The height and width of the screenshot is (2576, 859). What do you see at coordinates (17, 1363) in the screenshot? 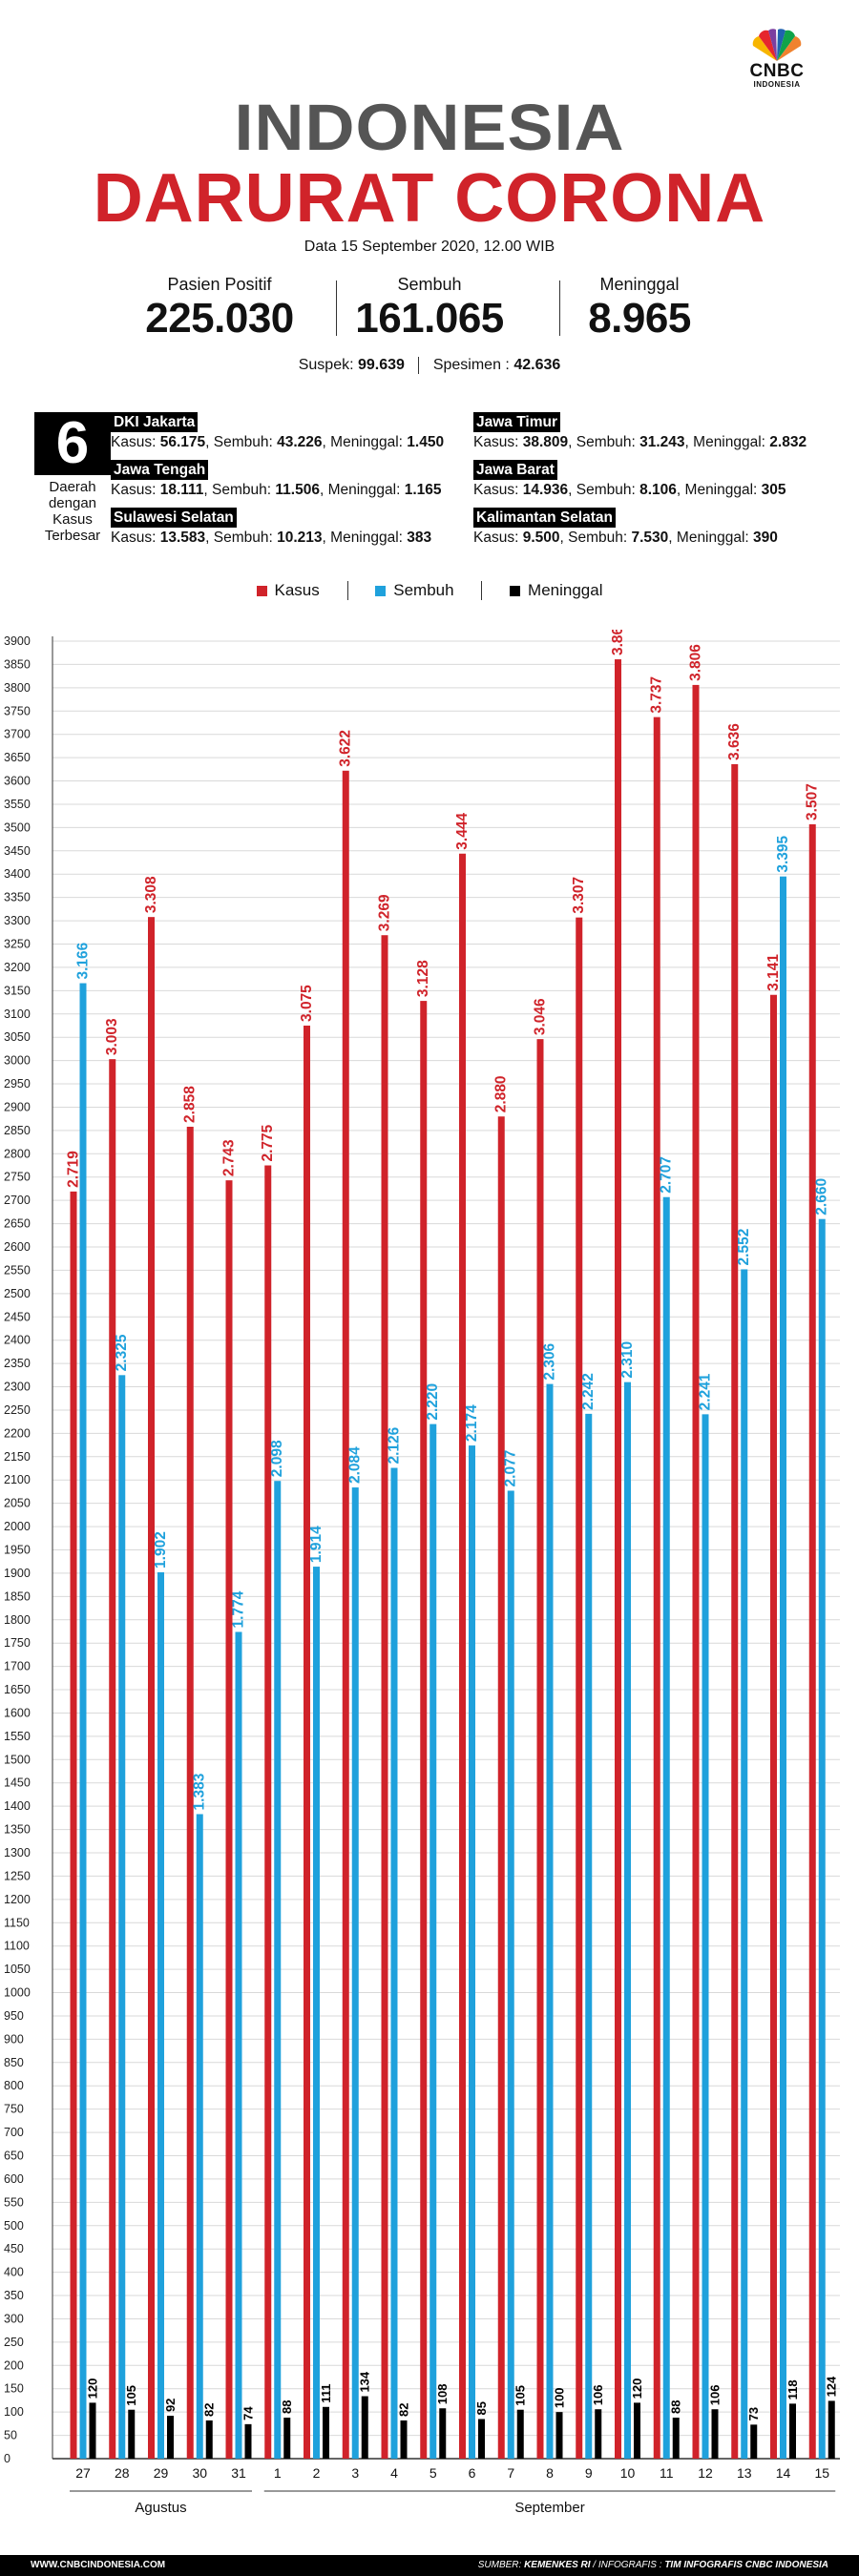
I see `y-tick-label: 2350` at bounding box center [17, 1363].